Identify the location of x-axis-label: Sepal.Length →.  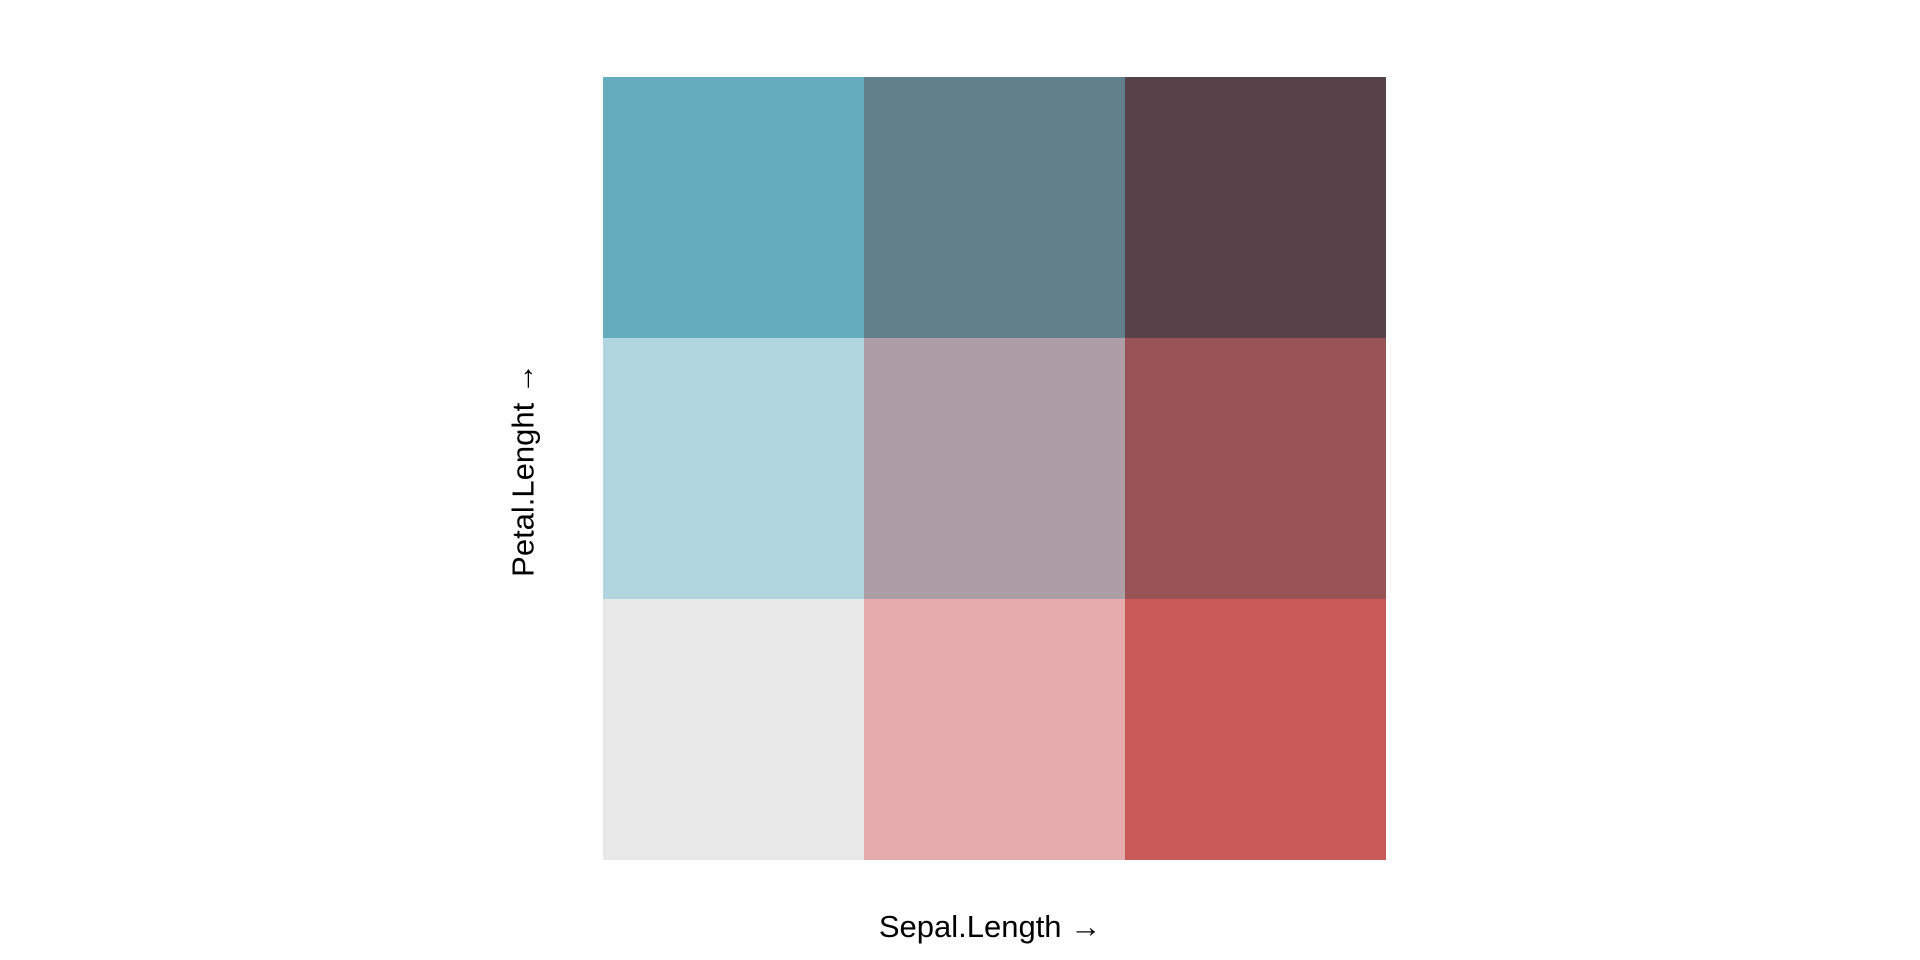
(990, 926).